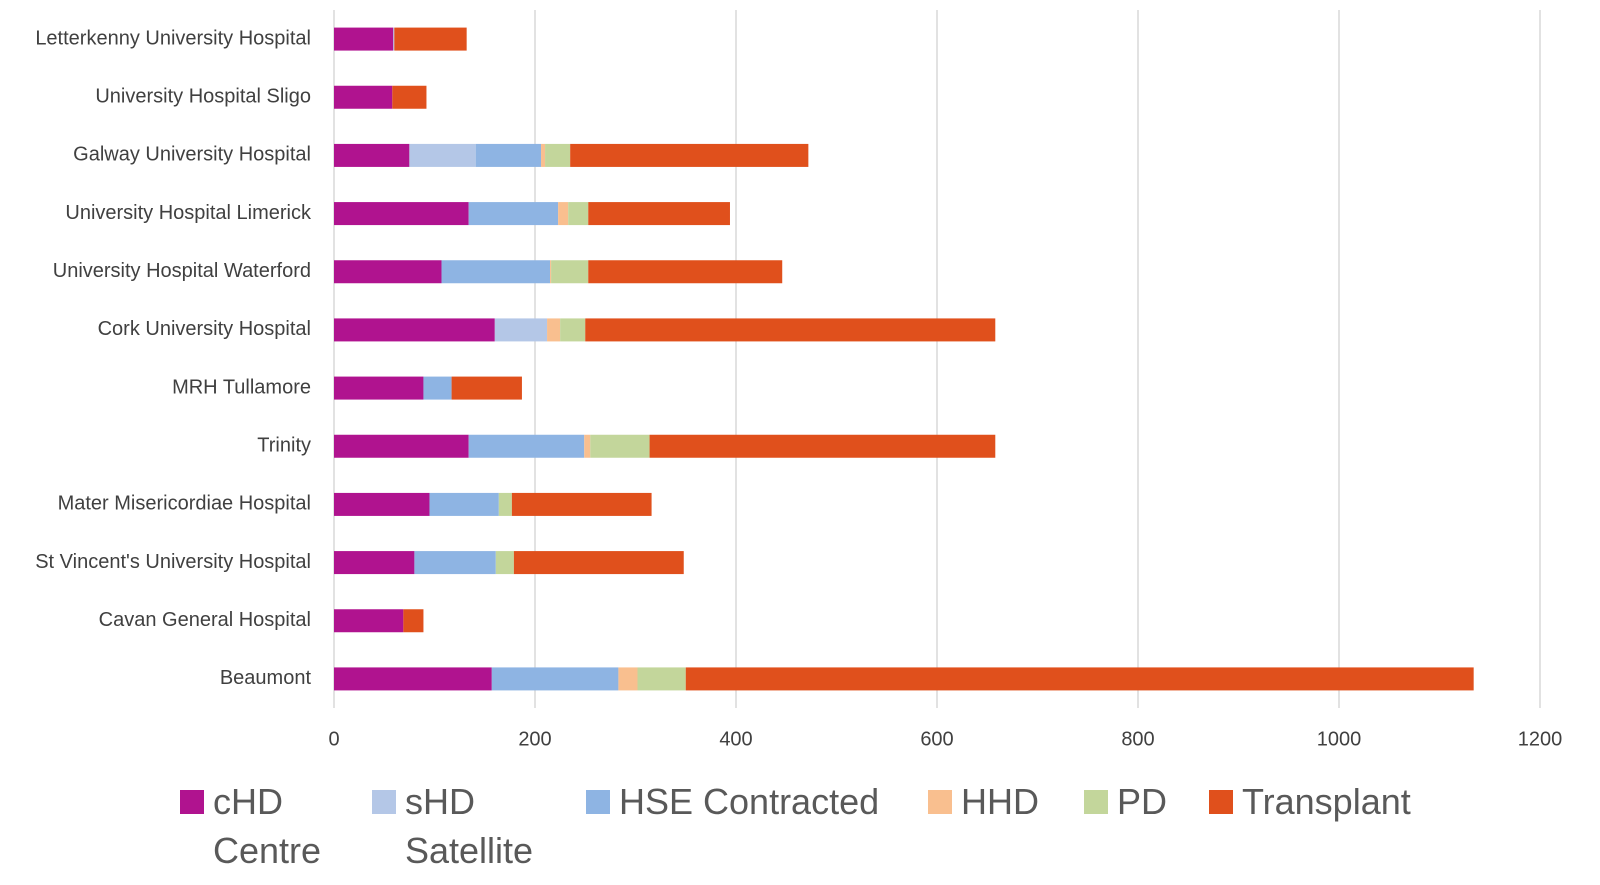 This screenshot has height=885, width=1600. Describe the element at coordinates (205, 620) in the screenshot. I see `y-tick-label: Cavan General Hospital` at that location.